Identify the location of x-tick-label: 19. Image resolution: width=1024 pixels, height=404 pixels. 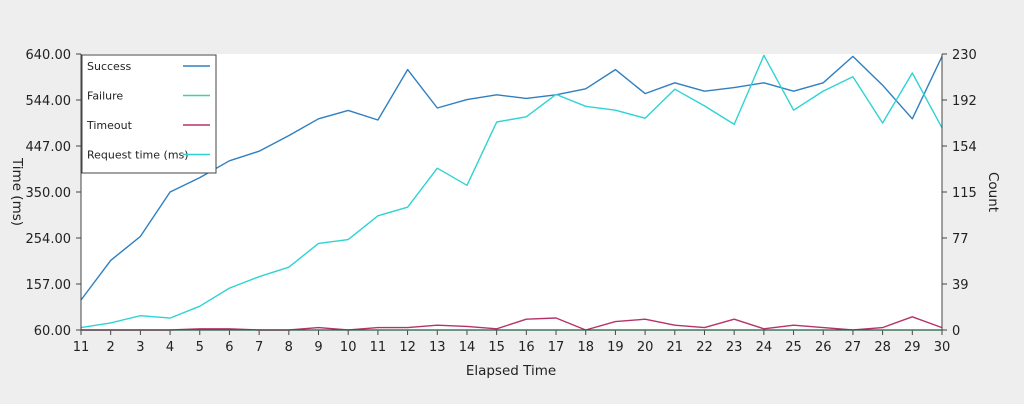
(615, 347).